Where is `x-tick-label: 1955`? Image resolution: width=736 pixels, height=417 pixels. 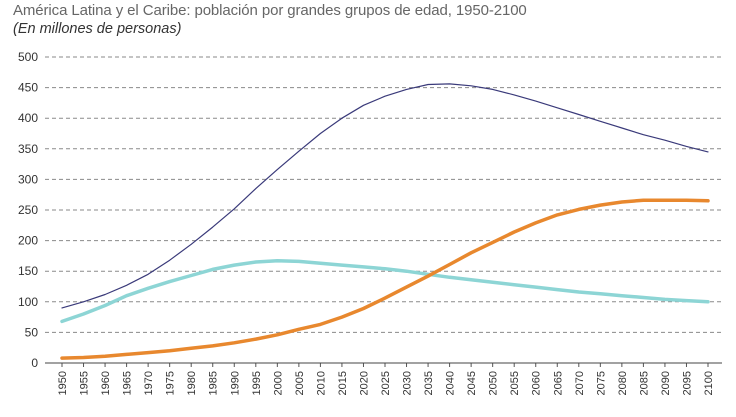 x-tick-label: 1955 is located at coordinates (85, 383).